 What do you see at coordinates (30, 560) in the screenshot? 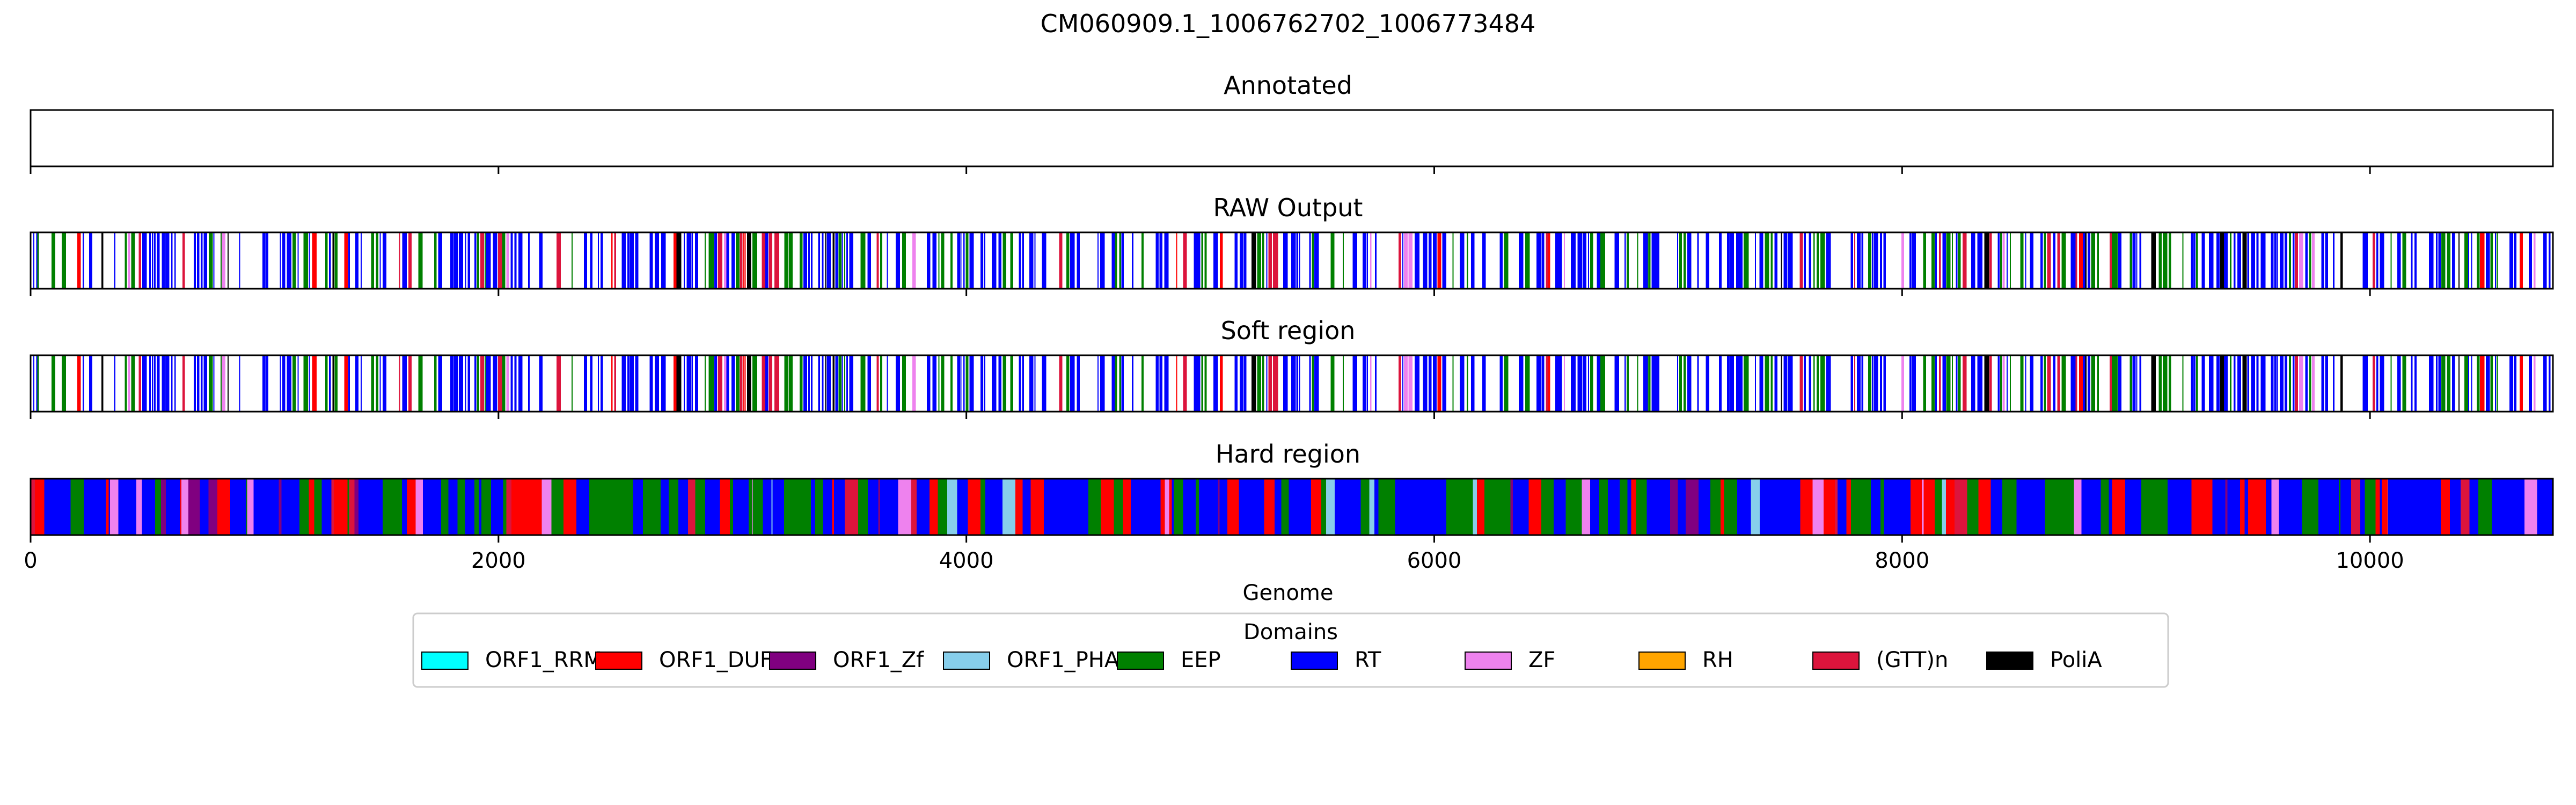
I see `x-tick-label: 0` at bounding box center [30, 560].